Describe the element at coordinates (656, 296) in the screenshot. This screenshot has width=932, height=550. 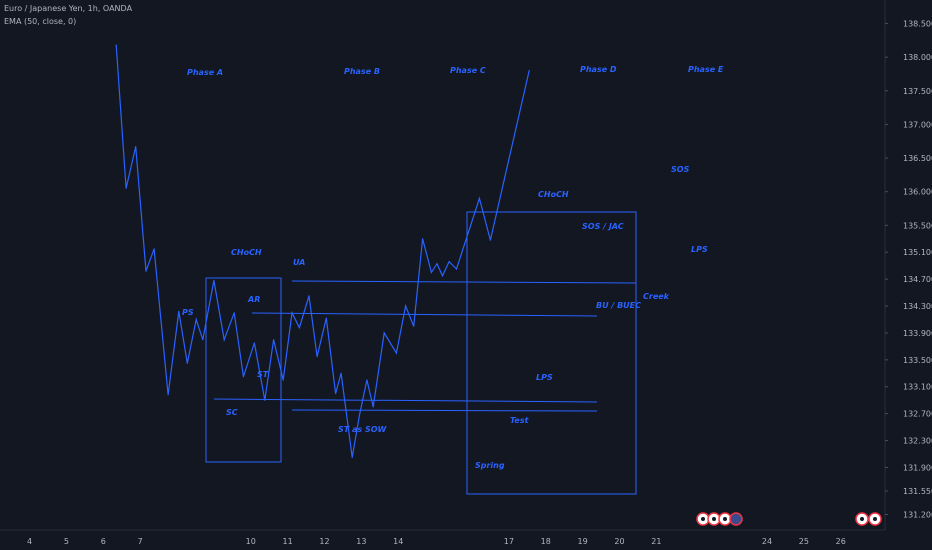
I see `label-creek: Creek` at that location.